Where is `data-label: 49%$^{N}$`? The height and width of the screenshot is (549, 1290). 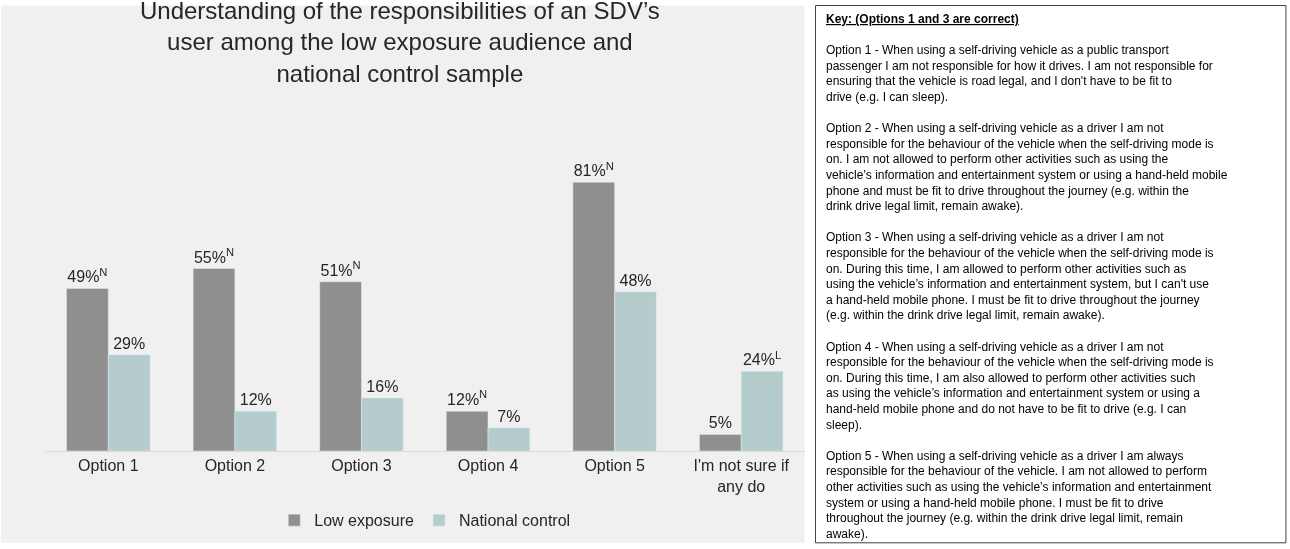
data-label: 49%$^{N}$ is located at coordinates (87, 275).